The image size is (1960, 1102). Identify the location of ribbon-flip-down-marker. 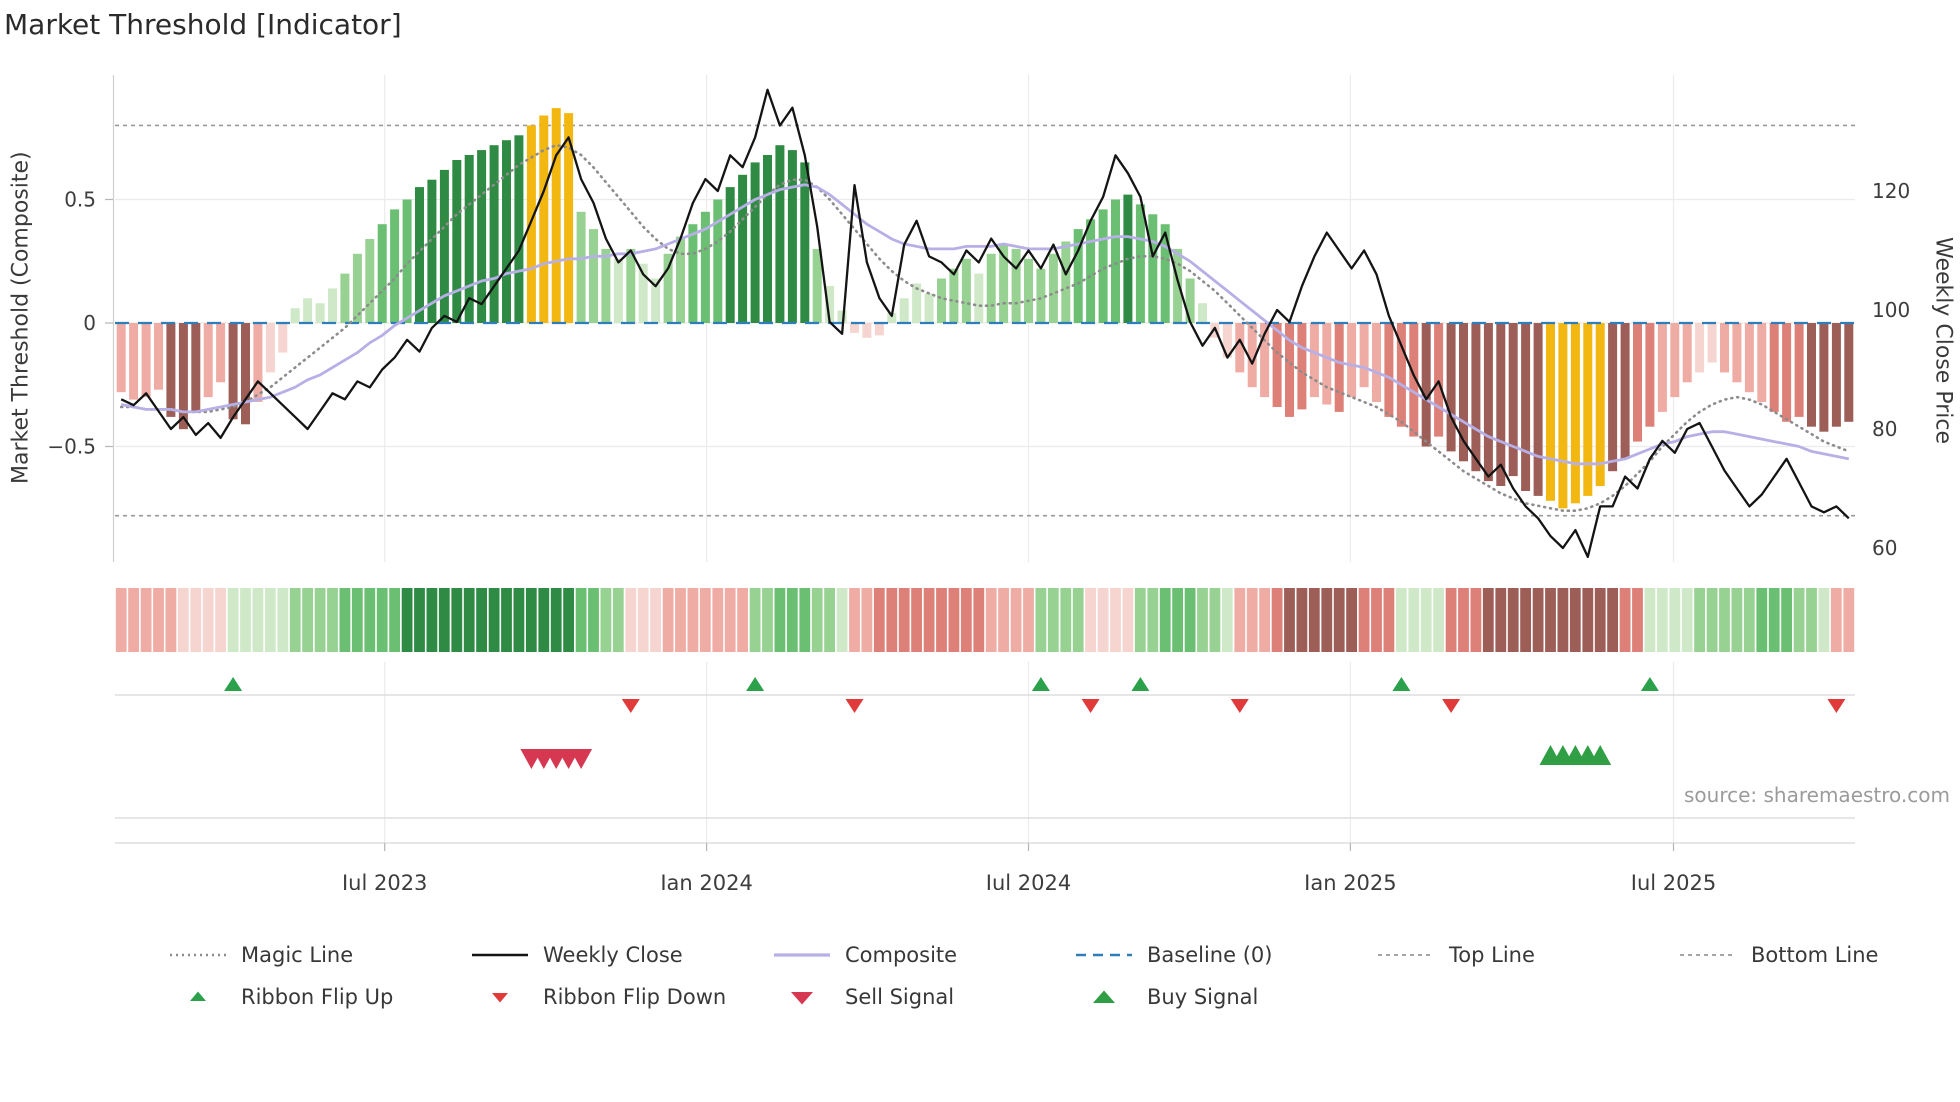
(1836, 706).